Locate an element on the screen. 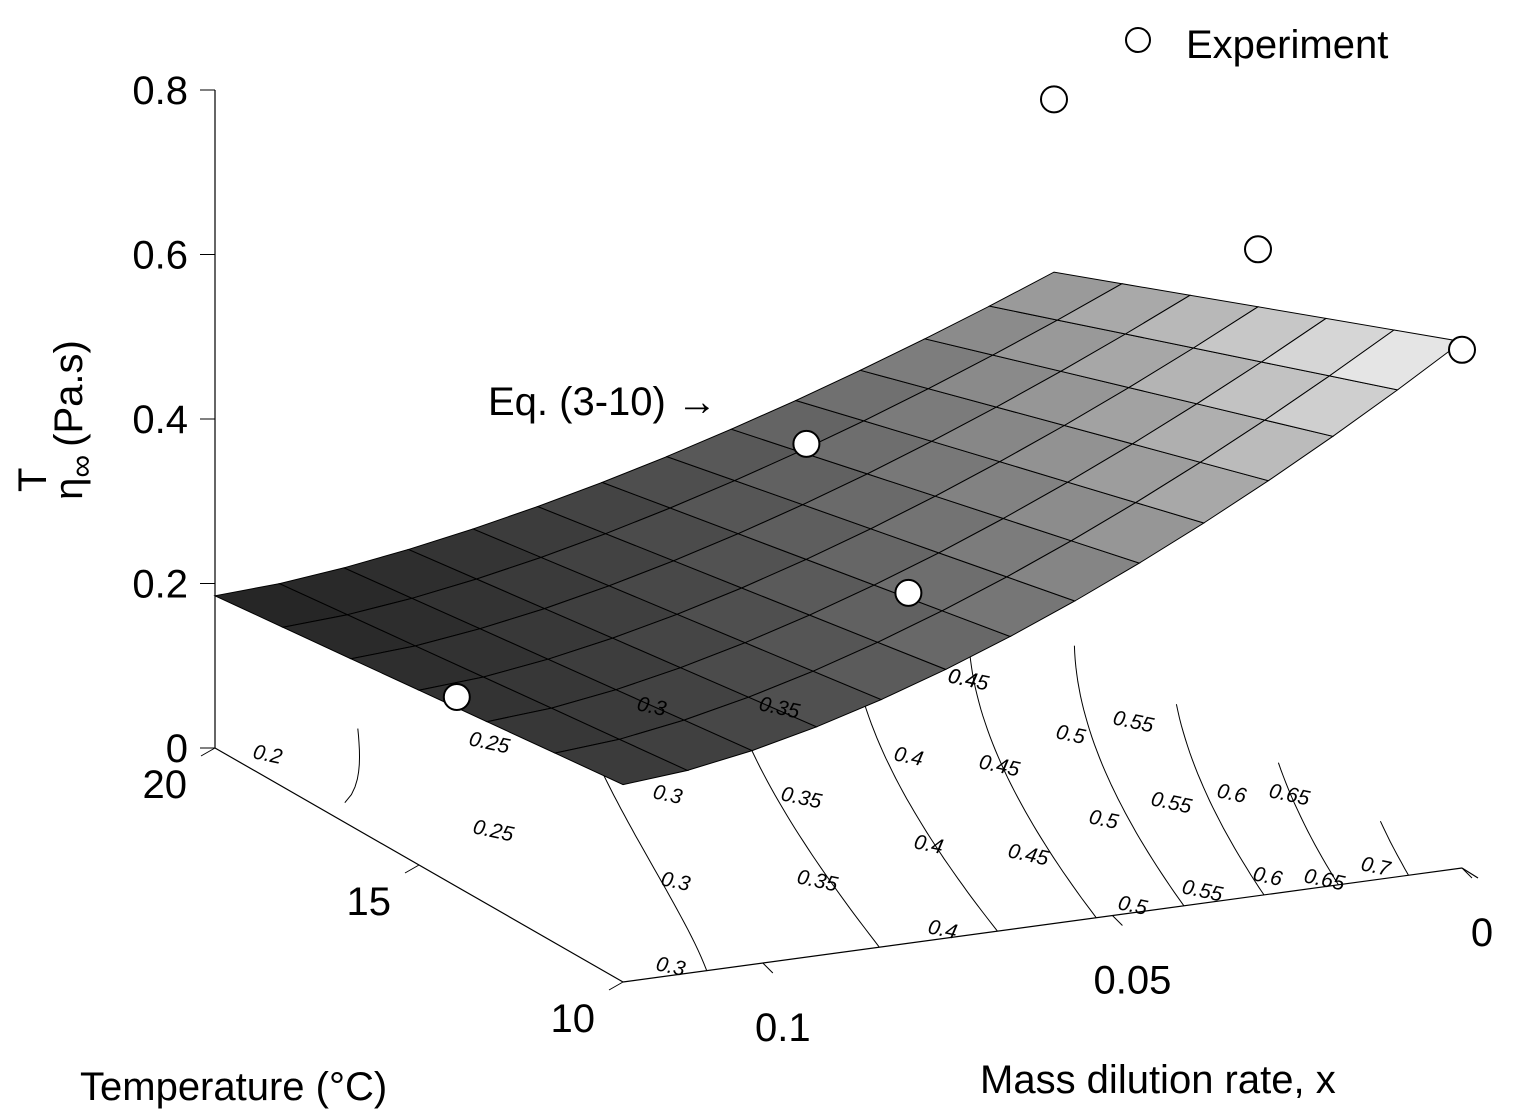 The height and width of the screenshot is (1120, 1518). x-axis-end-tick is located at coordinates (1470, 873).